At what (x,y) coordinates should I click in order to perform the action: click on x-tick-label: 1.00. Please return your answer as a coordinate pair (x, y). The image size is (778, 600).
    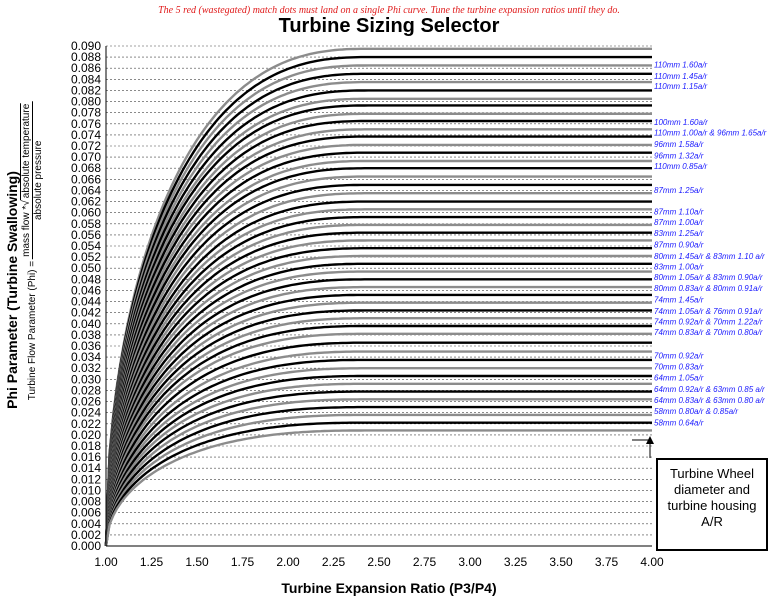
    Looking at the image, I should click on (106, 562).